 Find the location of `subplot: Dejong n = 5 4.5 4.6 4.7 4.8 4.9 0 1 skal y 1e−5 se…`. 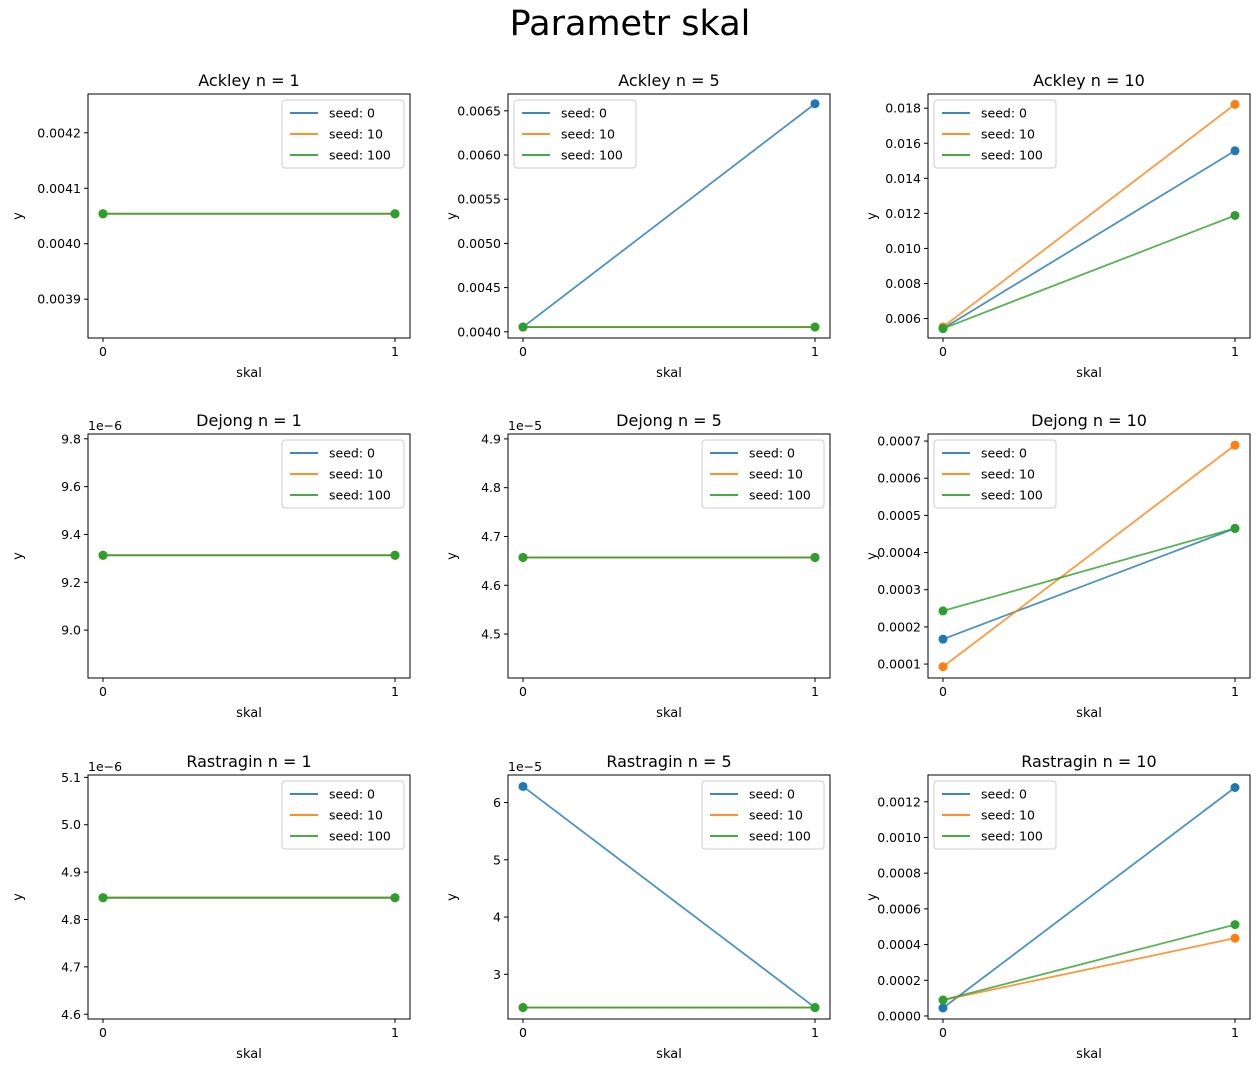

subplot: Dejong n = 5 4.5 4.6 4.7 4.8 4.9 0 1 skal y 1e−5 se… is located at coordinates (638, 566).